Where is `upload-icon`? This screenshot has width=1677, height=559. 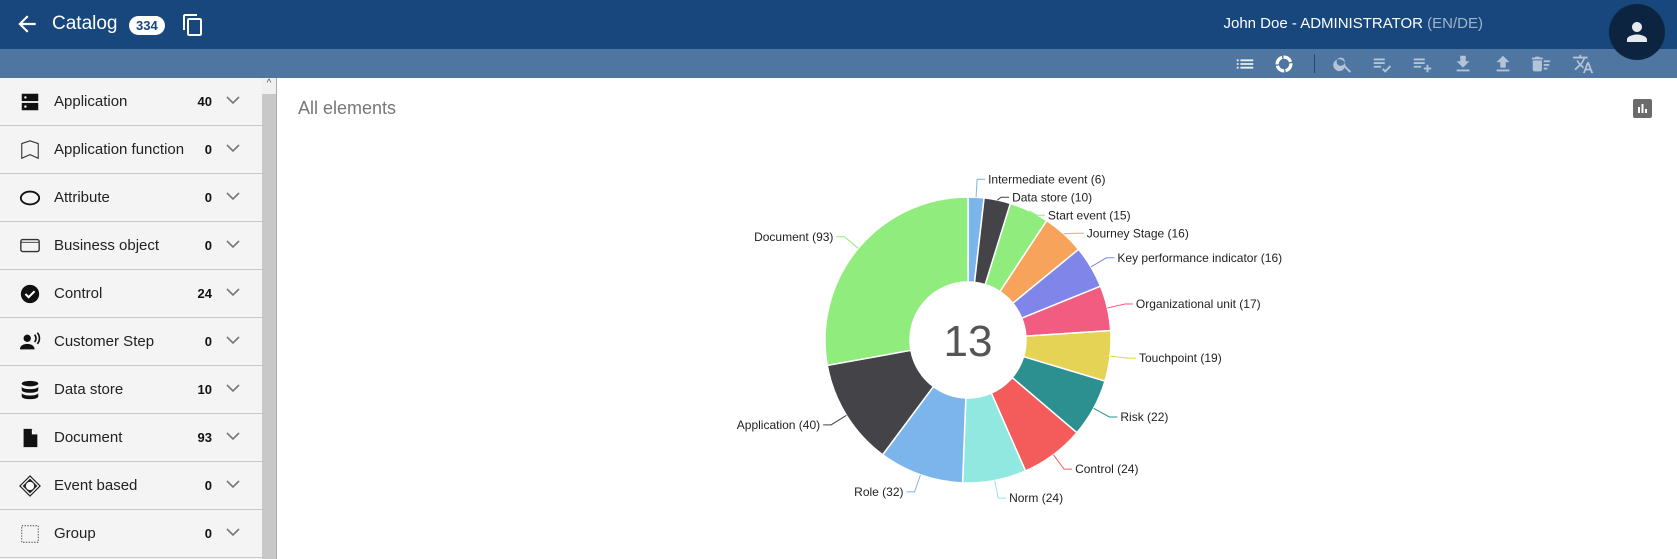 upload-icon is located at coordinates (1503, 64).